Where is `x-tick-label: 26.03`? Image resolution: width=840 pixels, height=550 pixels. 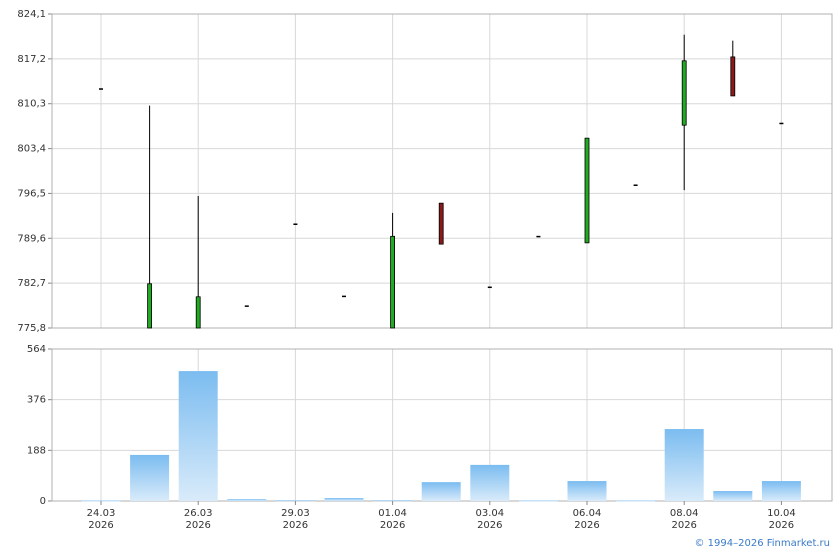 x-tick-label: 26.03 is located at coordinates (198, 513).